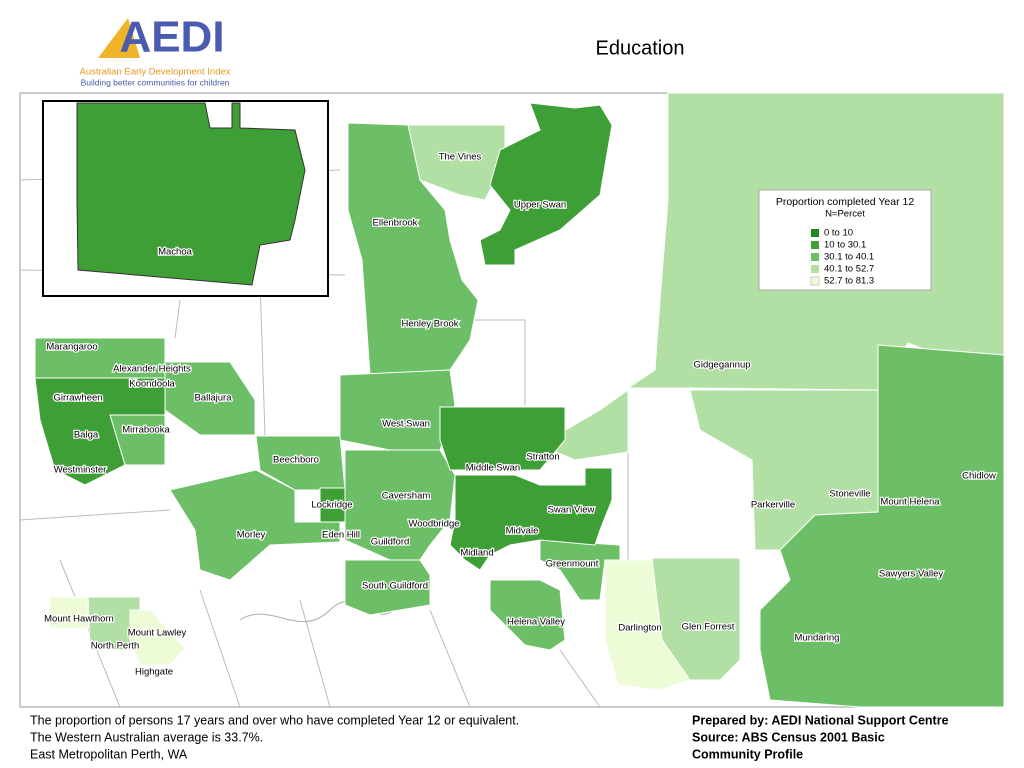 The height and width of the screenshot is (768, 1024). What do you see at coordinates (406, 496) in the screenshot?
I see `suburb-label: Caversham` at bounding box center [406, 496].